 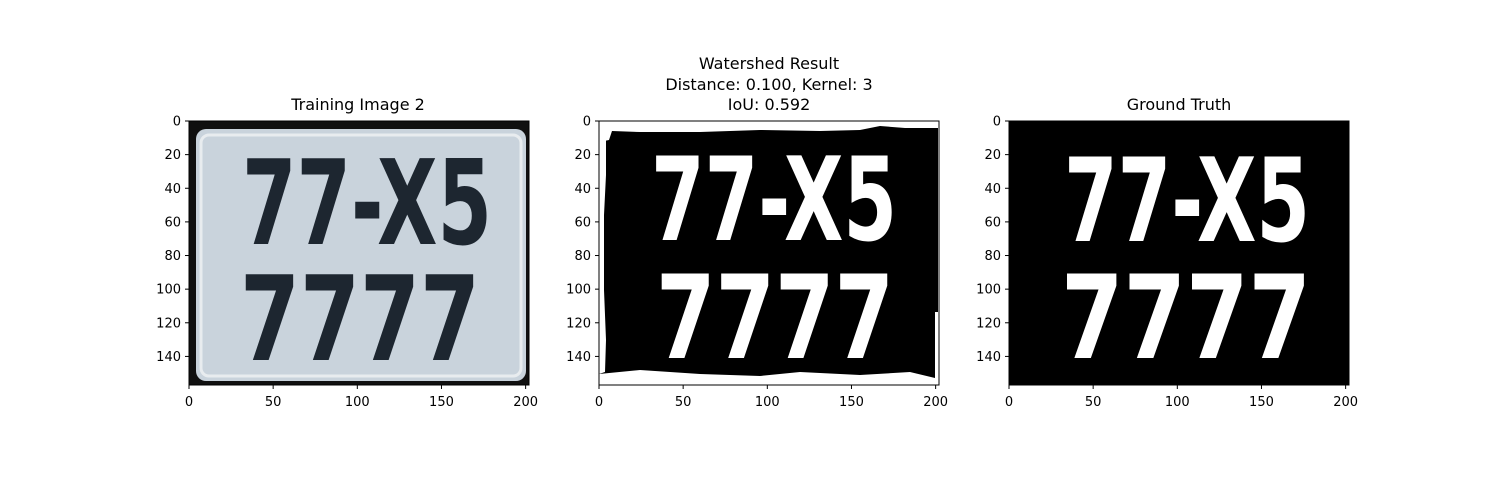 I want to click on plate-line-2: 7777, so click(x=360, y=319).